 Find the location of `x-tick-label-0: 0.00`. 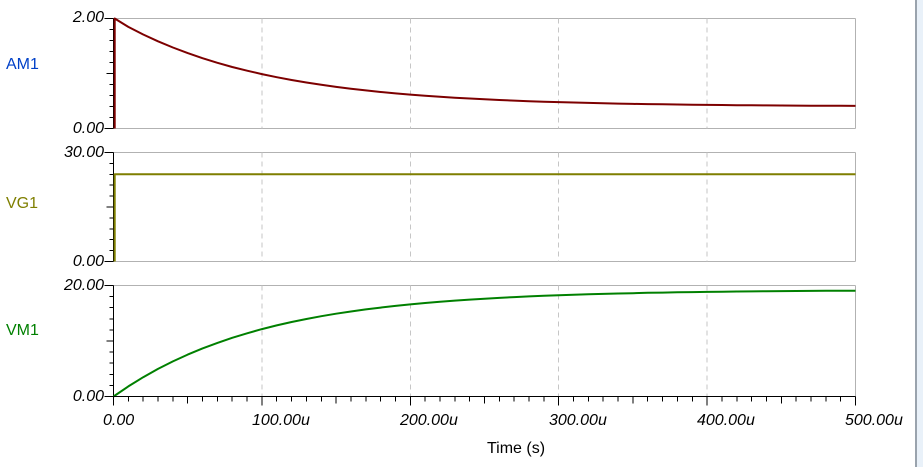

x-tick-label-0: 0.00 is located at coordinates (119, 420).